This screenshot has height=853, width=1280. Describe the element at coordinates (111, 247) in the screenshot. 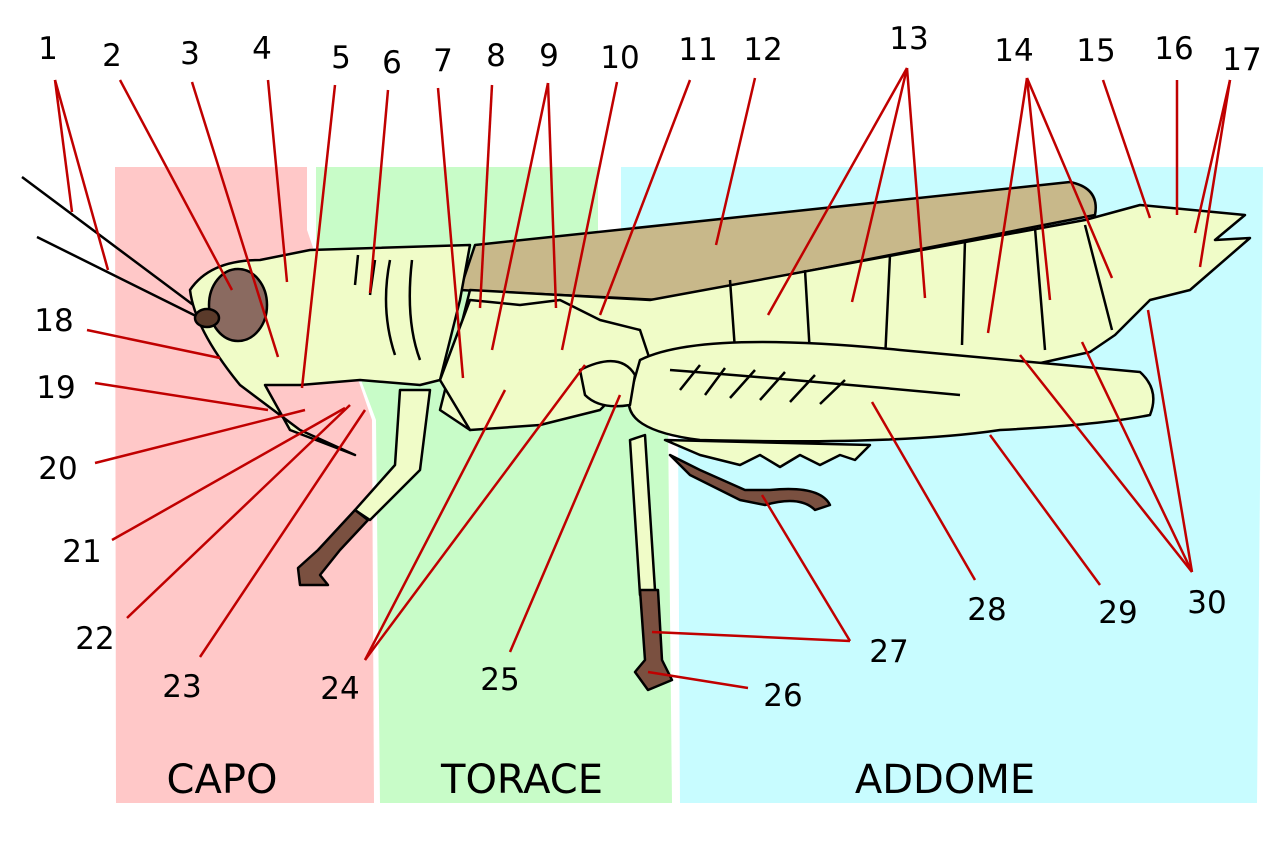

I see `antennae` at that location.